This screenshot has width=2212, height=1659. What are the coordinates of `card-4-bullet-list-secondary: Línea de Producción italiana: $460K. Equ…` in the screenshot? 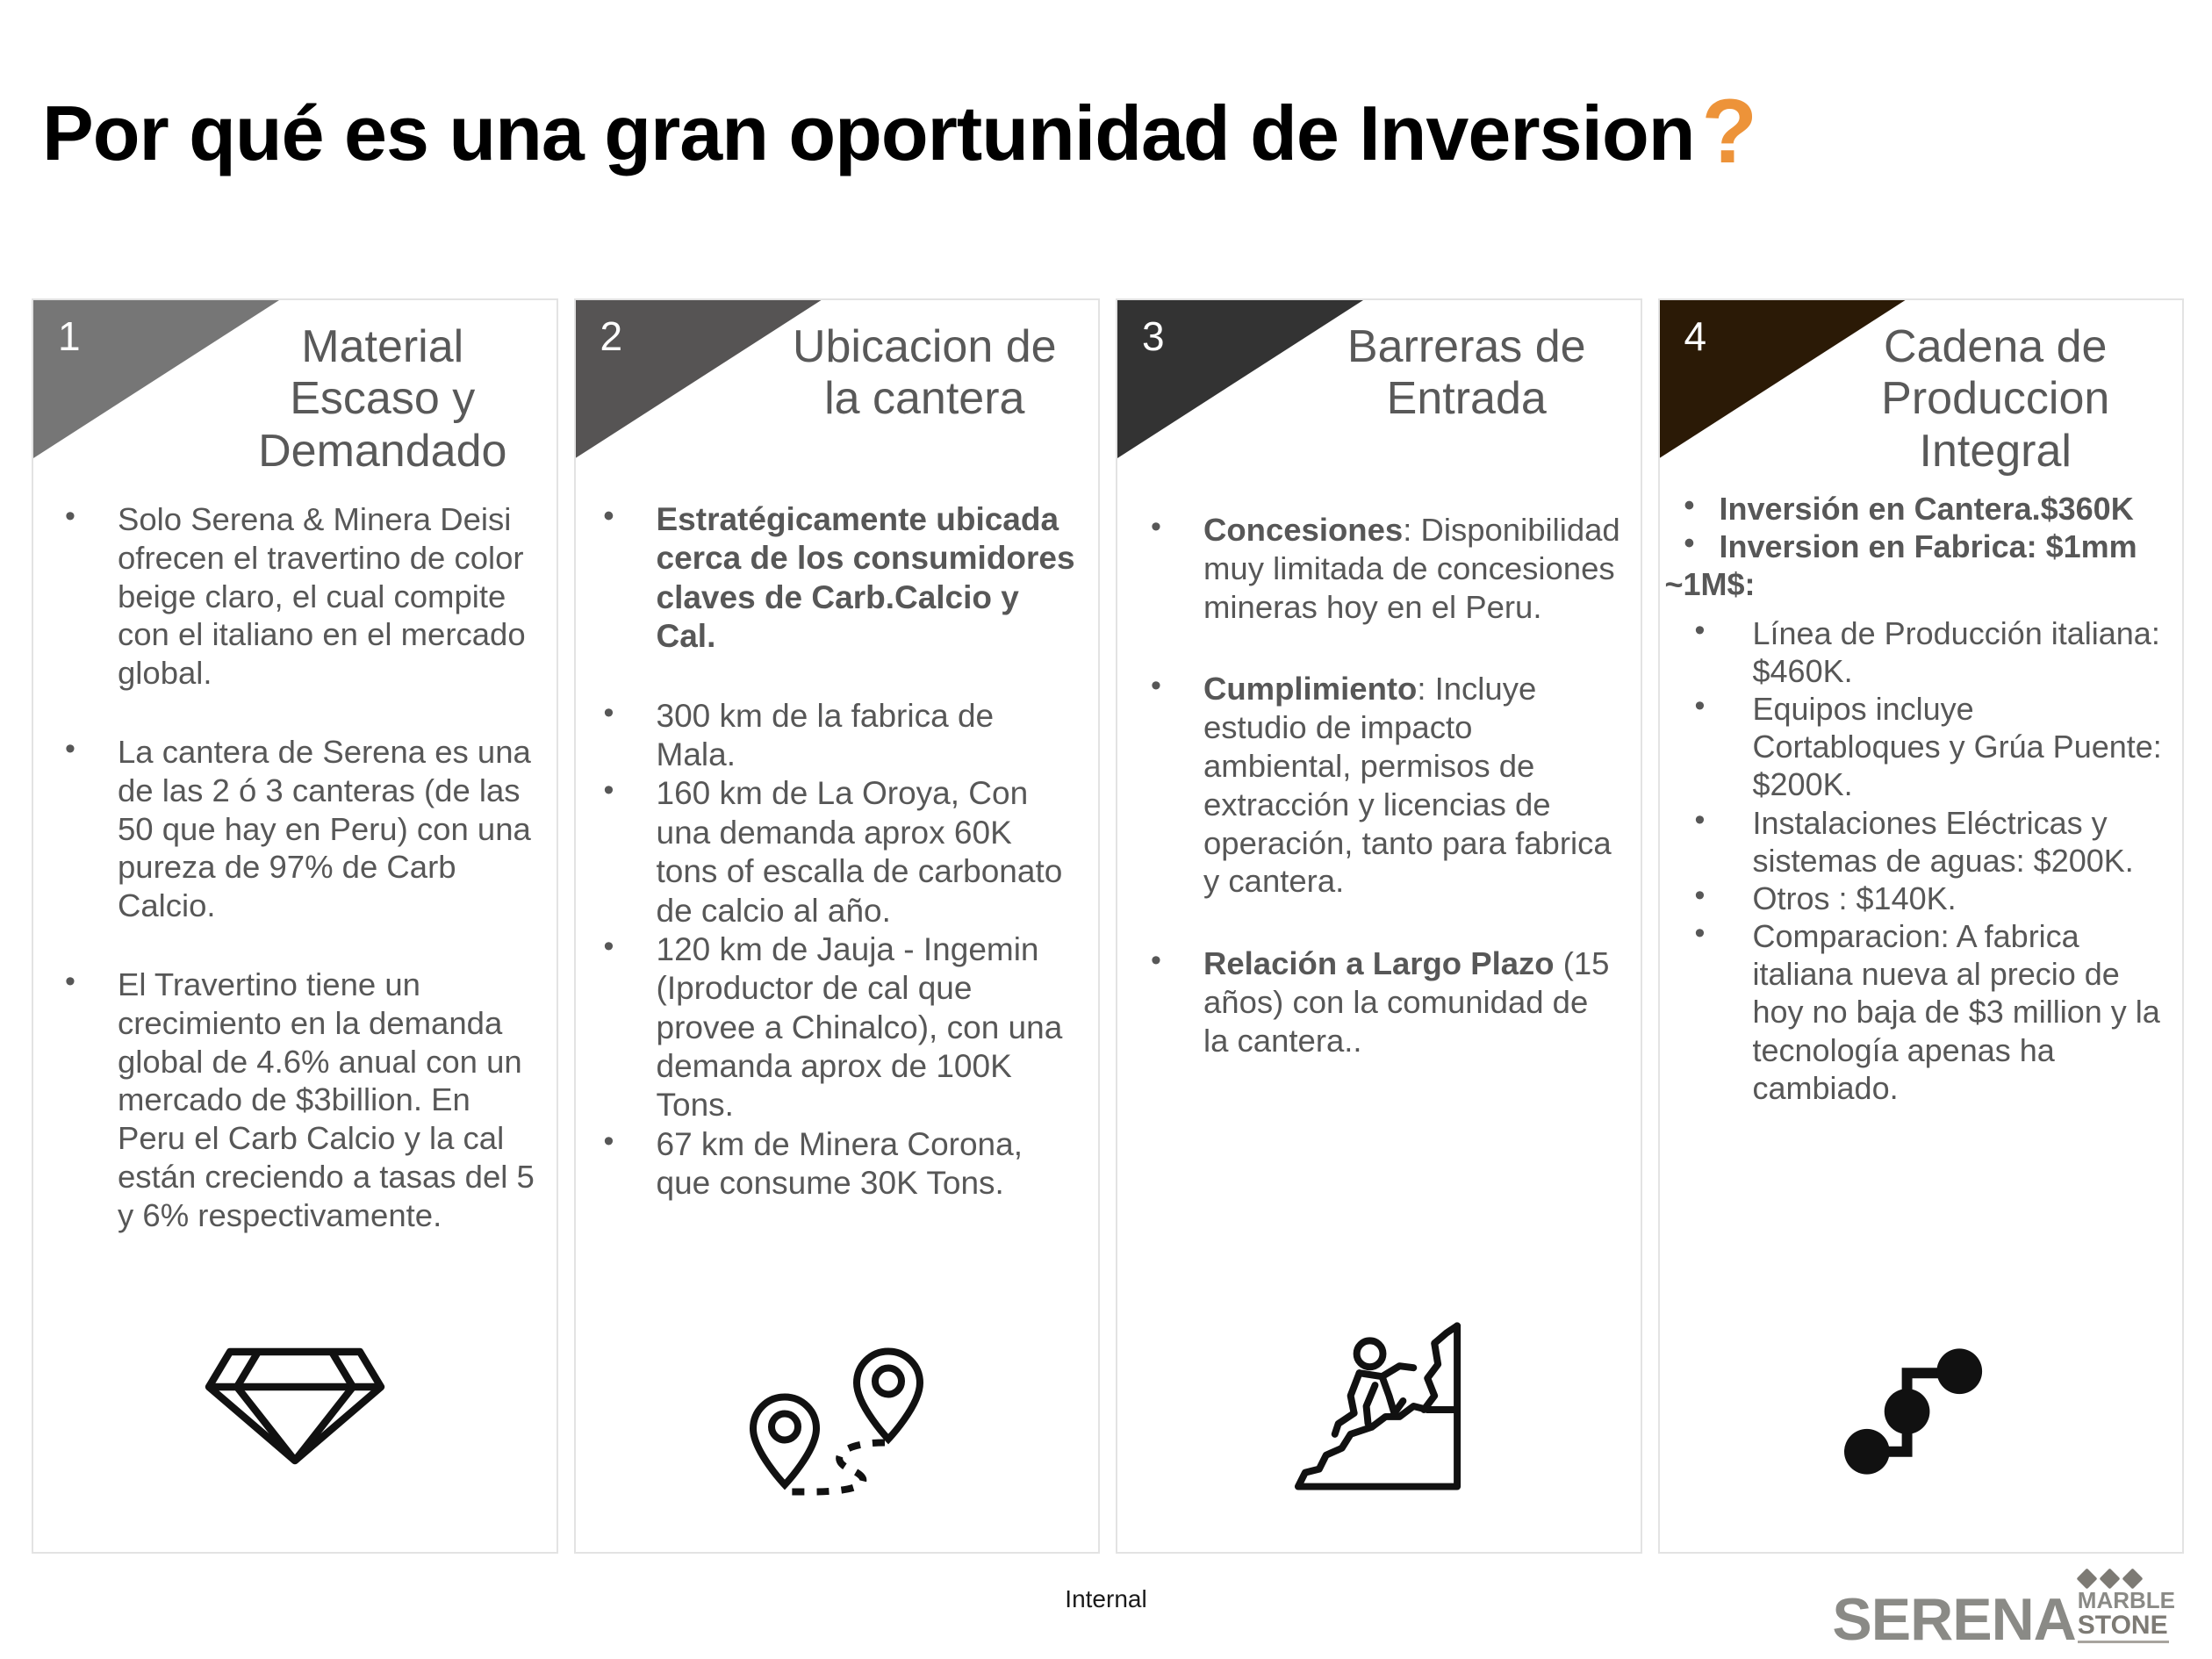 It's located at (1915, 861).